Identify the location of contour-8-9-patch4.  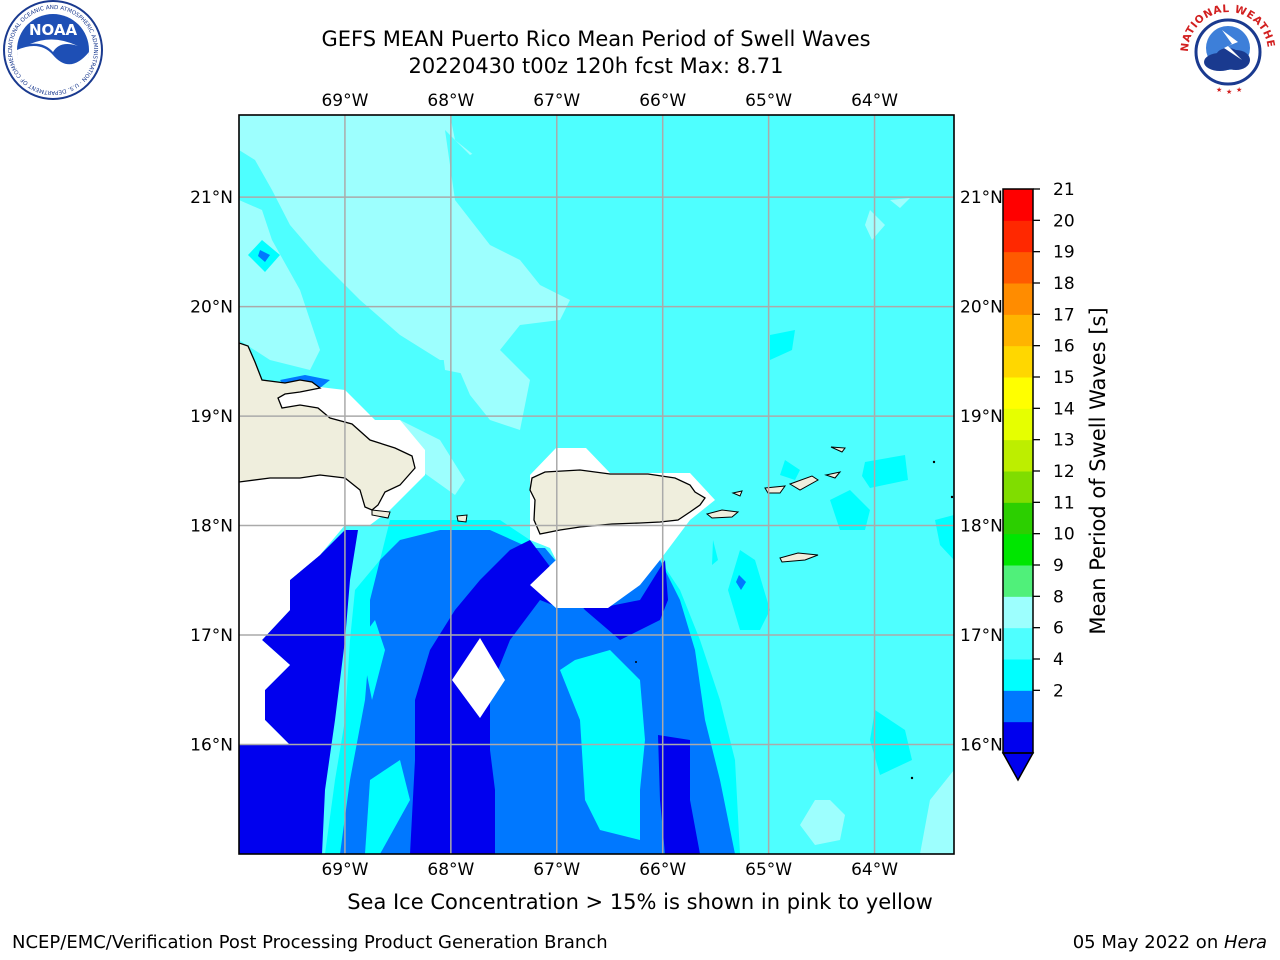
(900, 203).